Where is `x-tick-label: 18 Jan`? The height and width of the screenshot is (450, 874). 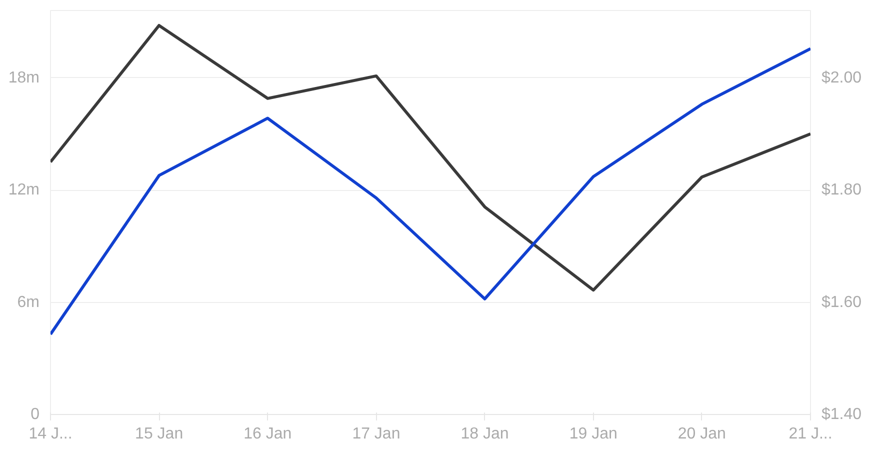
x-tick-label: 18 Jan is located at coordinates (484, 434).